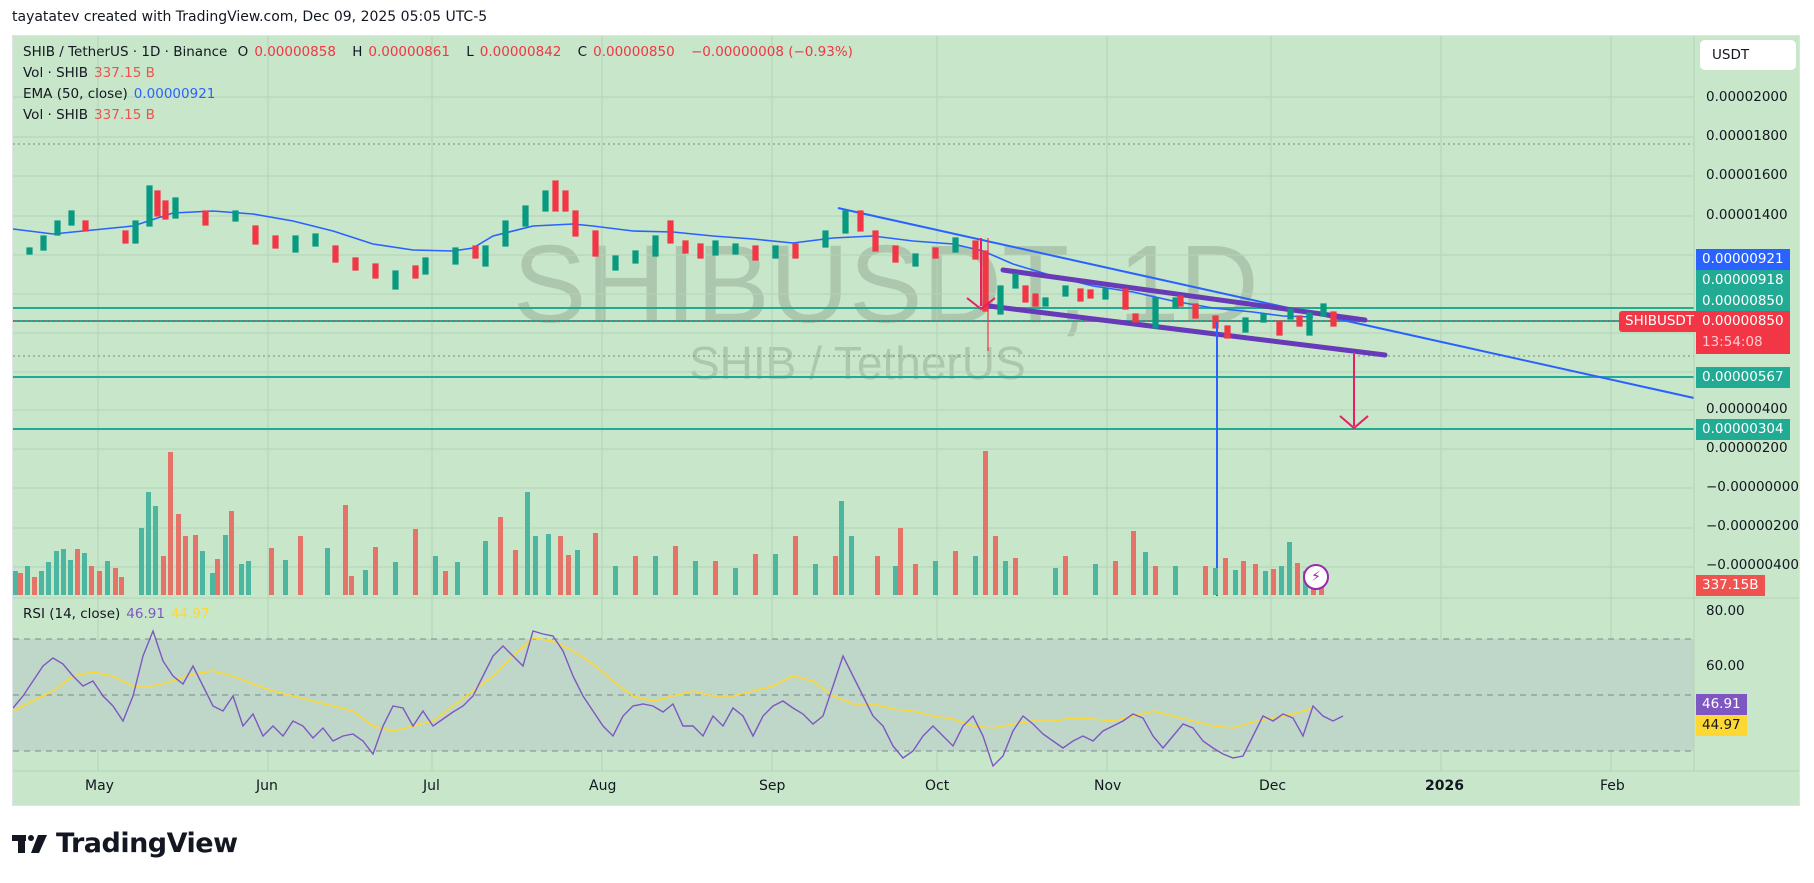 The width and height of the screenshot is (1814, 883). I want to click on arrow-annotations, so click(1167, 334).